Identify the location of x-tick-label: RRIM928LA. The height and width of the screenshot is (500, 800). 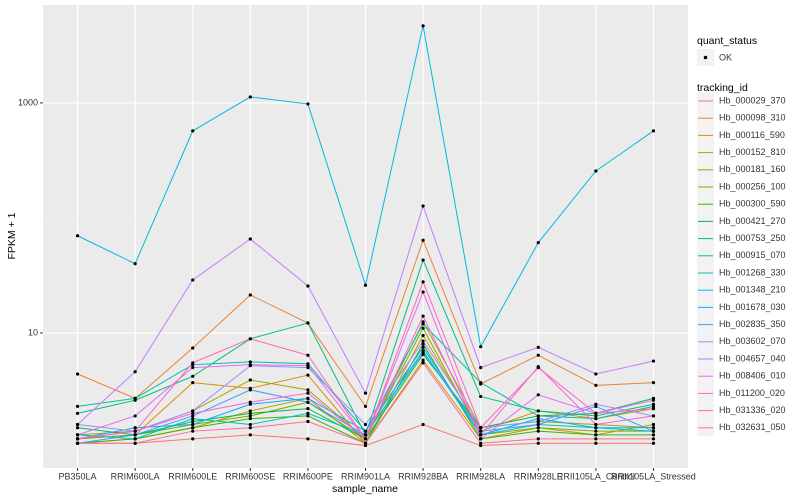
(480, 476).